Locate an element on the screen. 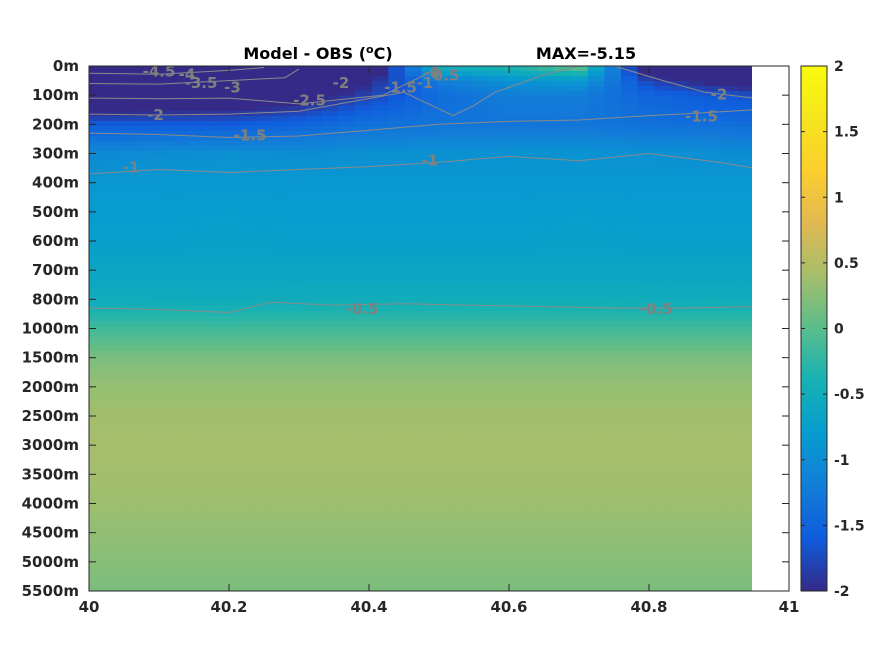 This screenshot has width=875, height=656. contour-label: -0.5 is located at coordinates (656, 309).